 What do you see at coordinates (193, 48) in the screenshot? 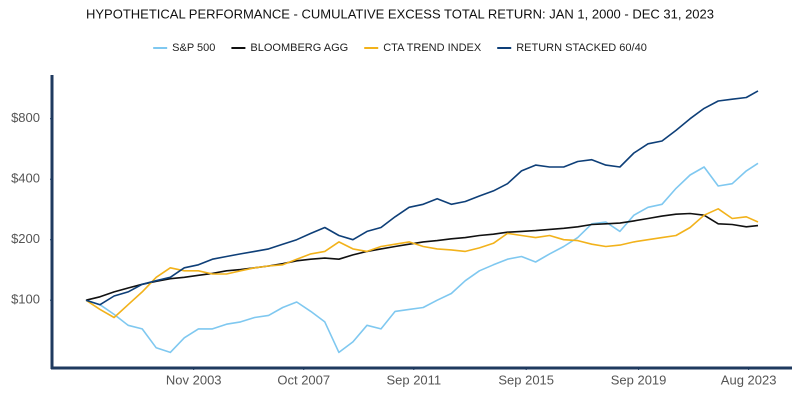
I see `legend-label: S&P 500` at bounding box center [193, 48].